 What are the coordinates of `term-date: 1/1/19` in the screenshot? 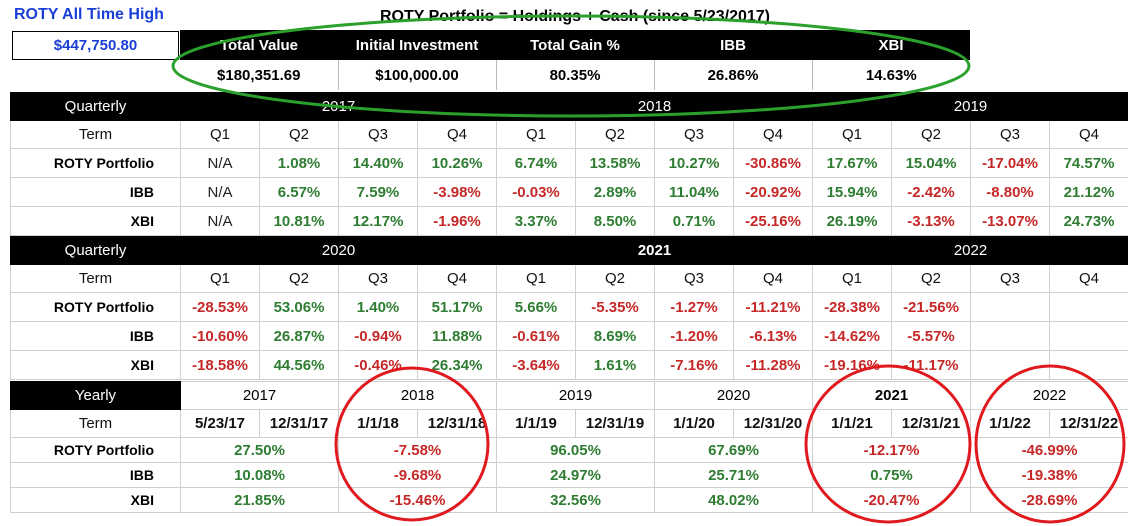 It's located at (536, 423).